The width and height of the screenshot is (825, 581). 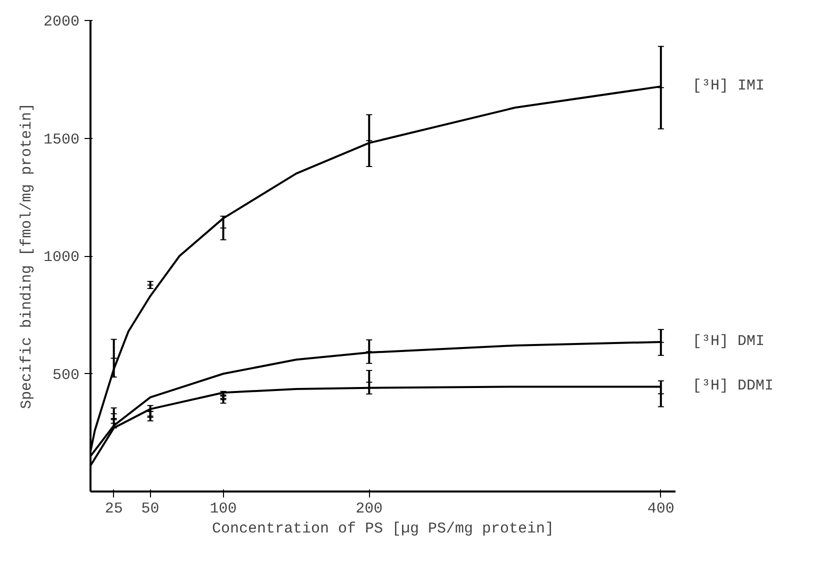 What do you see at coordinates (61, 139) in the screenshot?
I see `y-tick-label: 1500` at bounding box center [61, 139].